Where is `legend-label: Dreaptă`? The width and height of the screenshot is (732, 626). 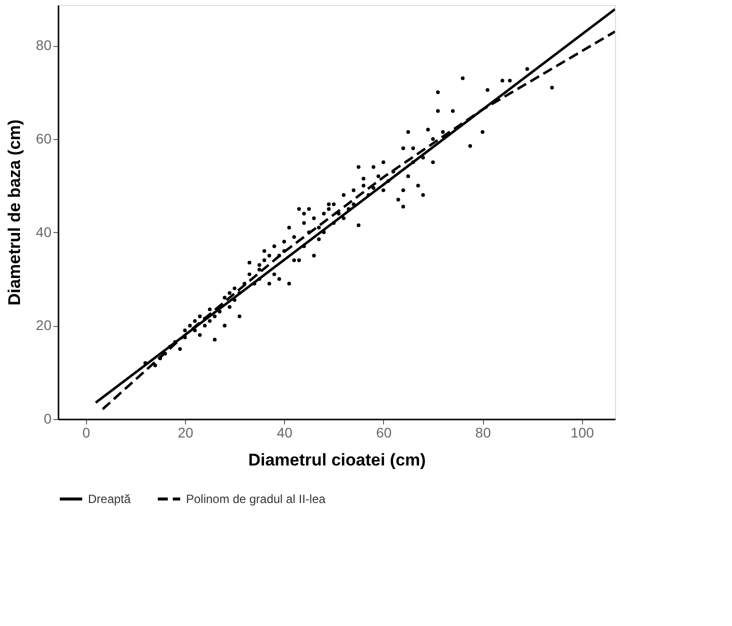 legend-label: Dreaptă is located at coordinates (110, 499).